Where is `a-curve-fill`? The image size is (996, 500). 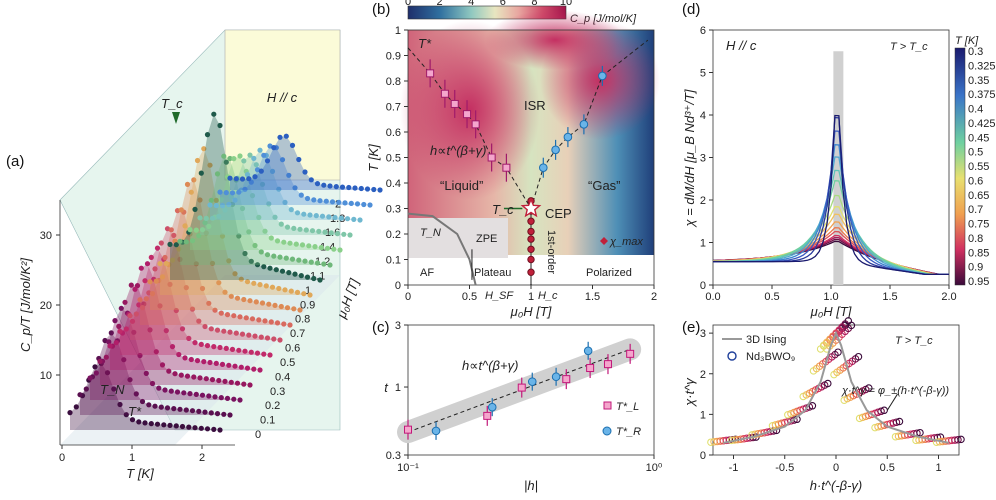 a-curve-fill is located at coordinates (185, 316).